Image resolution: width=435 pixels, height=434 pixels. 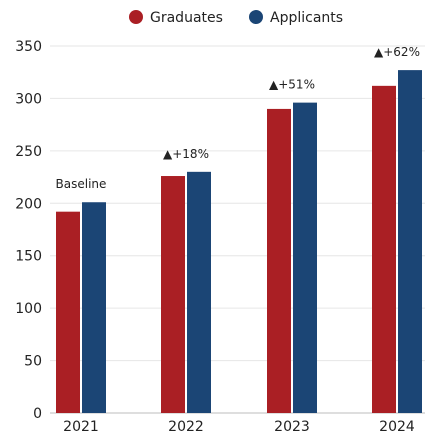 What do you see at coordinates (28, 257) in the screenshot?
I see `y-tick-label: 150` at bounding box center [28, 257].